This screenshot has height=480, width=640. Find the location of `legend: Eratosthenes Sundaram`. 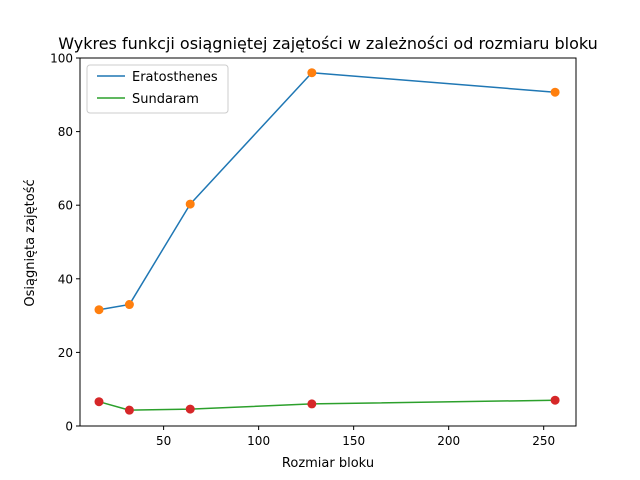

legend: Eratosthenes Sundaram is located at coordinates (157, 89).